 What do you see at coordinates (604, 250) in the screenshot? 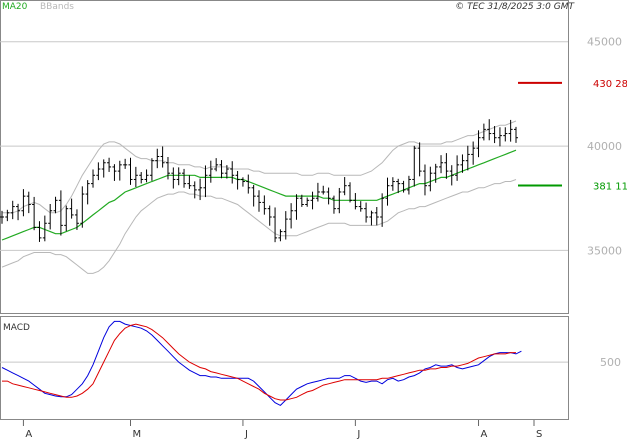
I see `price-tick-label: 35000` at bounding box center [604, 250].